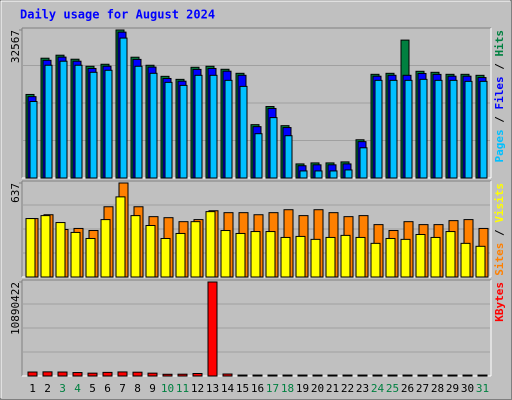 The image size is (512, 400). I want to click on x-tick-label: 5, so click(92, 388).